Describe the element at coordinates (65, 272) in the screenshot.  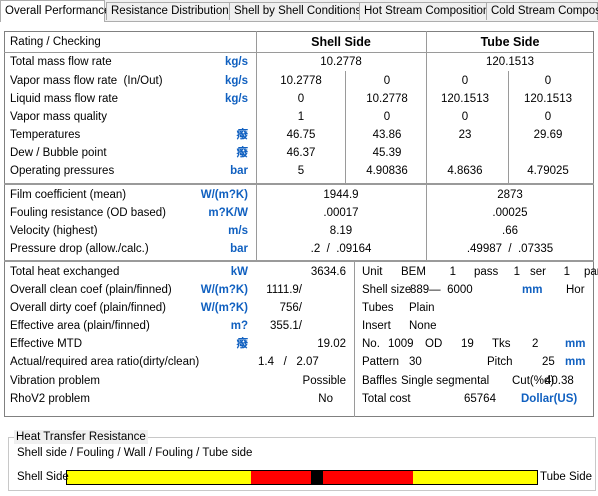
I see `summary-label: Total heat exchanged` at that location.